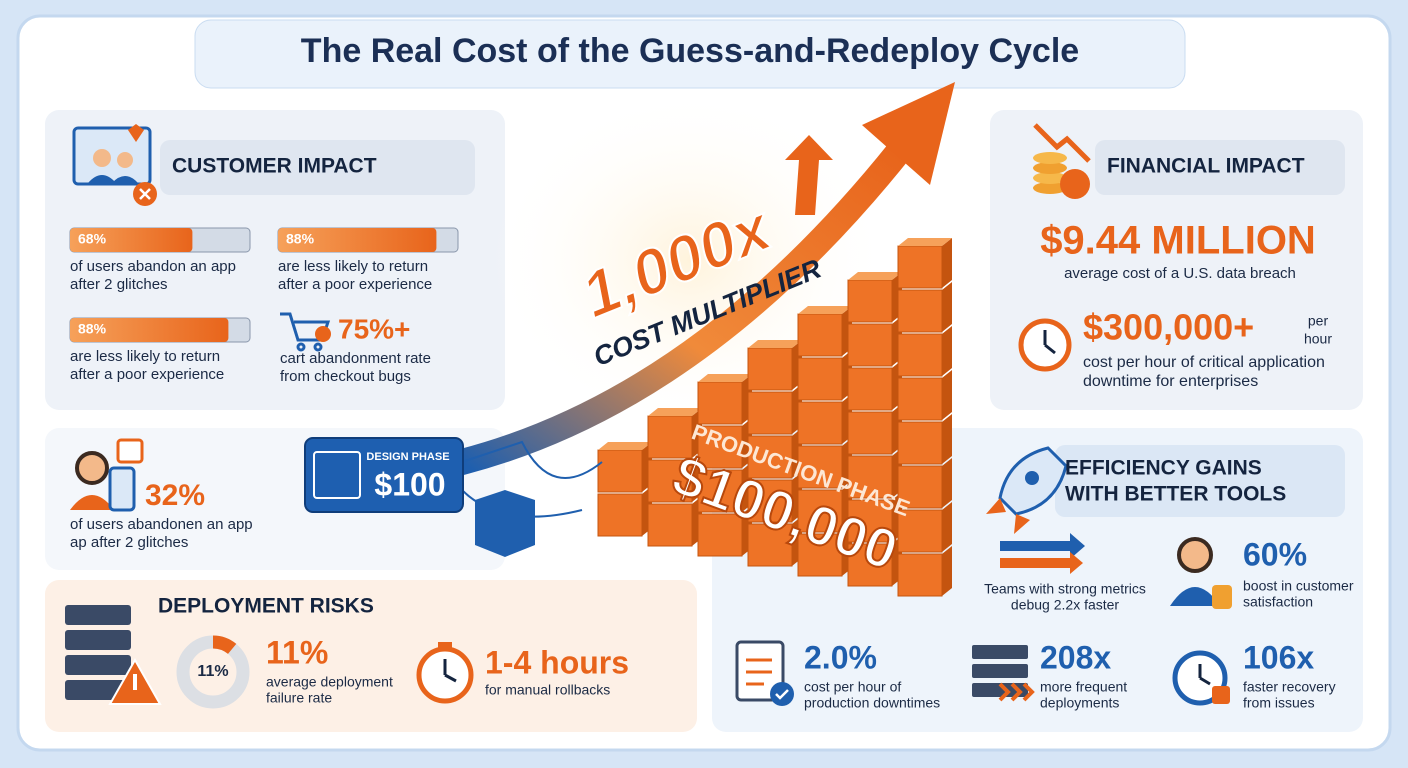 Image resolution: width=1408 pixels, height=768 pixels. What do you see at coordinates (1201, 573) in the screenshot?
I see `person-icon` at bounding box center [1201, 573].